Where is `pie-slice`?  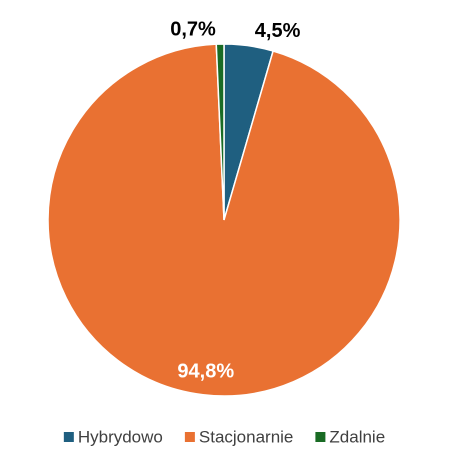
pie-slice is located at coordinates (220, 132).